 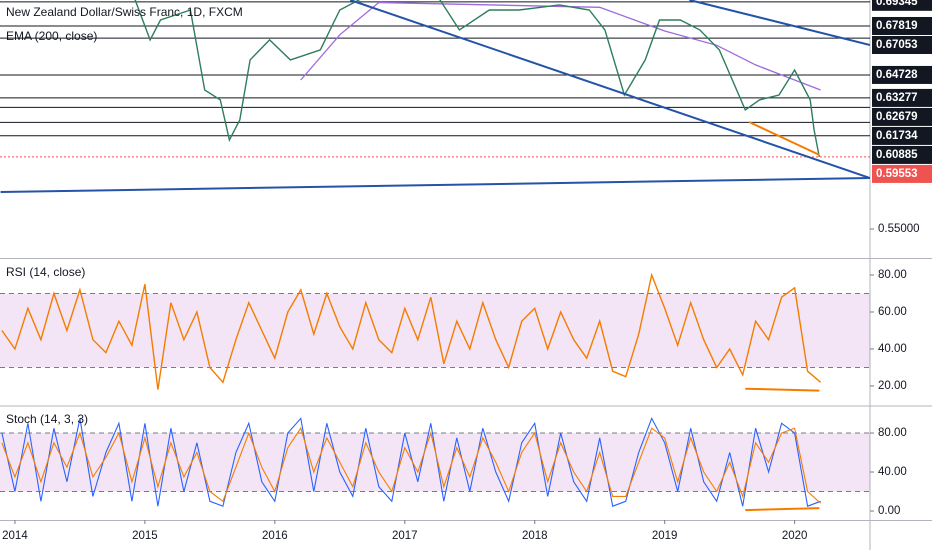 What do you see at coordinates (47, 419) in the screenshot?
I see `pane-title: Stoch (14, 3, 3)` at bounding box center [47, 419].